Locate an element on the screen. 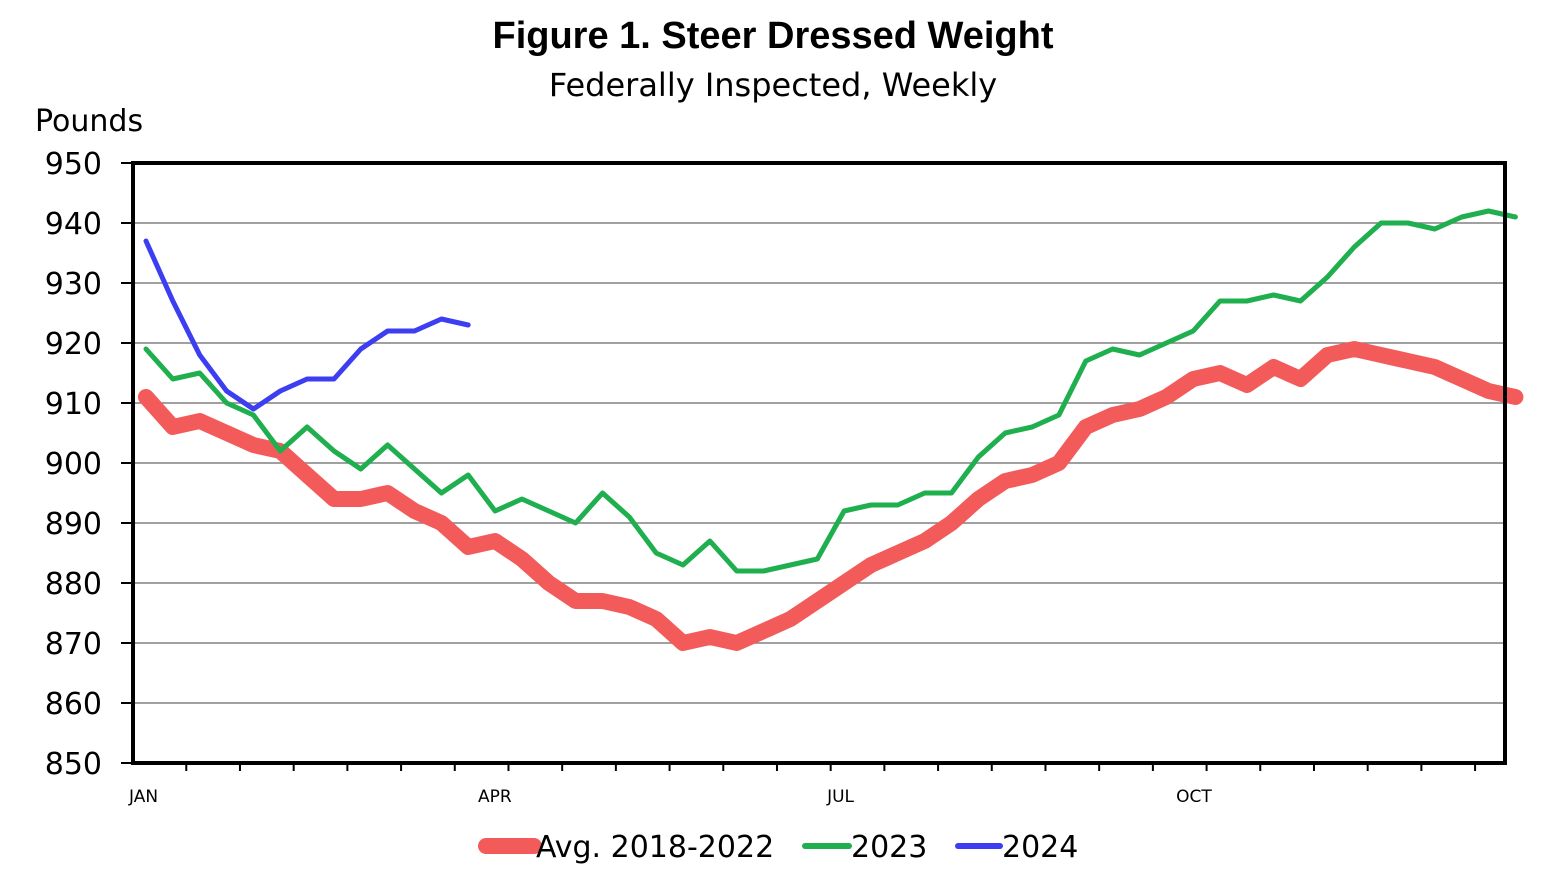 Image resolution: width=1559 pixels, height=887 pixels. chart-subtitle: Federally Inspected, Weekly is located at coordinates (773, 85).